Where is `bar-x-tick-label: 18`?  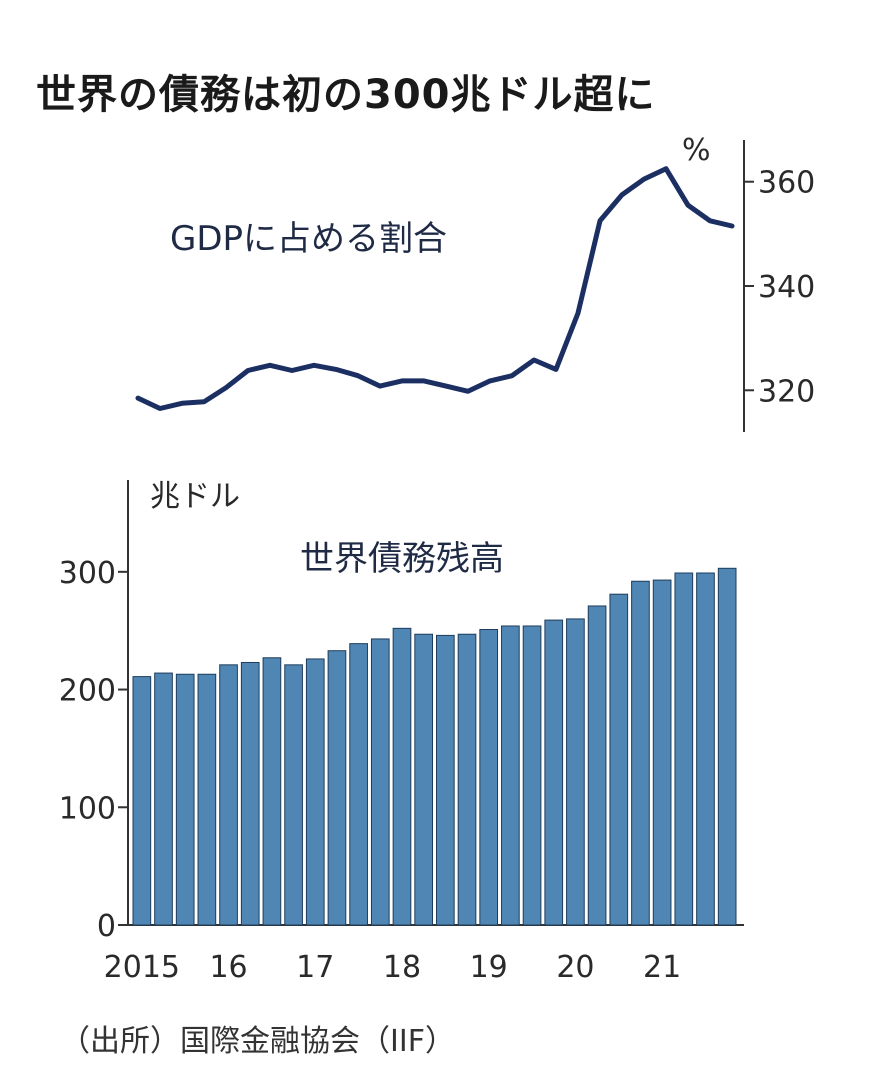 bar-x-tick-label: 18 is located at coordinates (402, 967).